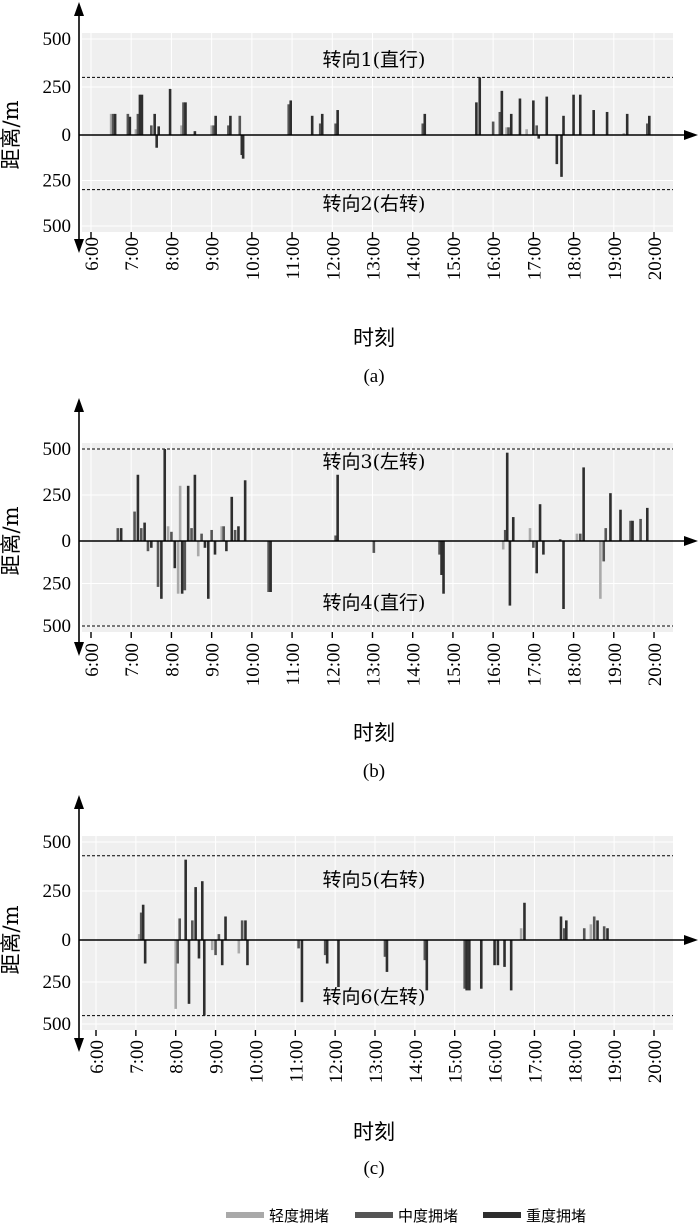 This screenshot has width=700, height=1231. Describe the element at coordinates (374, 462) in the screenshot. I see `upper-direction-label: 转向3(左转)` at that location.